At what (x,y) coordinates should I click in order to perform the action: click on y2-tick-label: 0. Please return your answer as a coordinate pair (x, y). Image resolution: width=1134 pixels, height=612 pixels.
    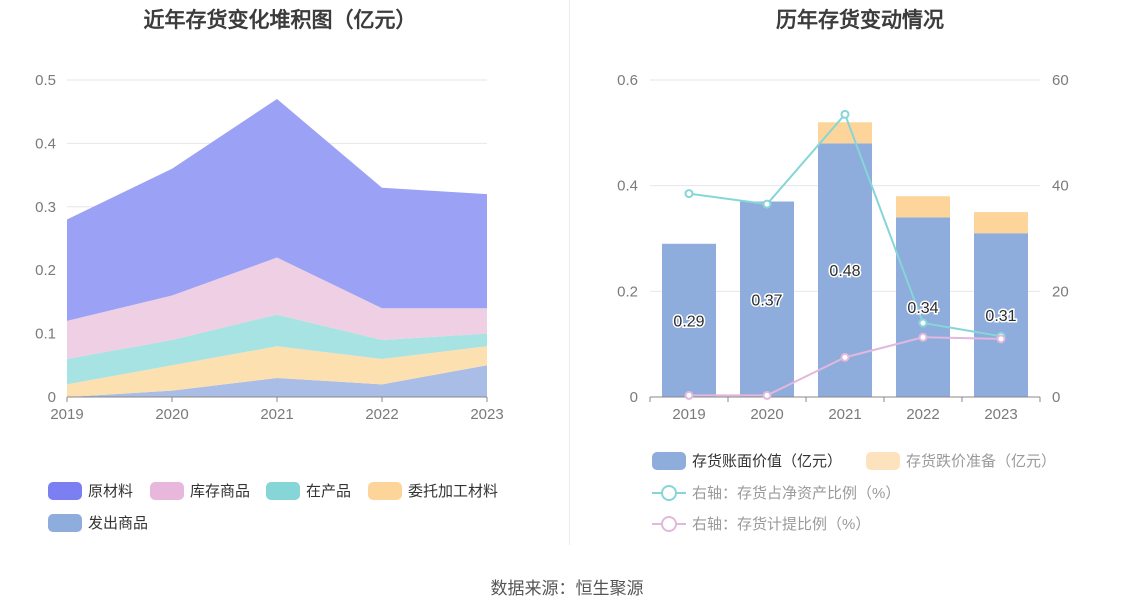
    Looking at the image, I should click on (1056, 397).